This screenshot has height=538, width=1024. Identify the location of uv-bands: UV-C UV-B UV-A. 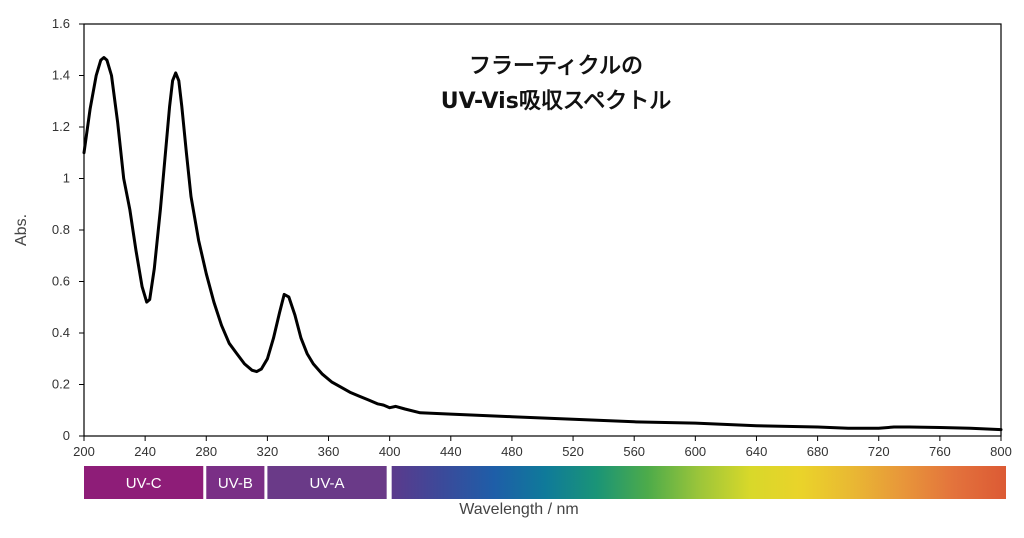
(235, 482).